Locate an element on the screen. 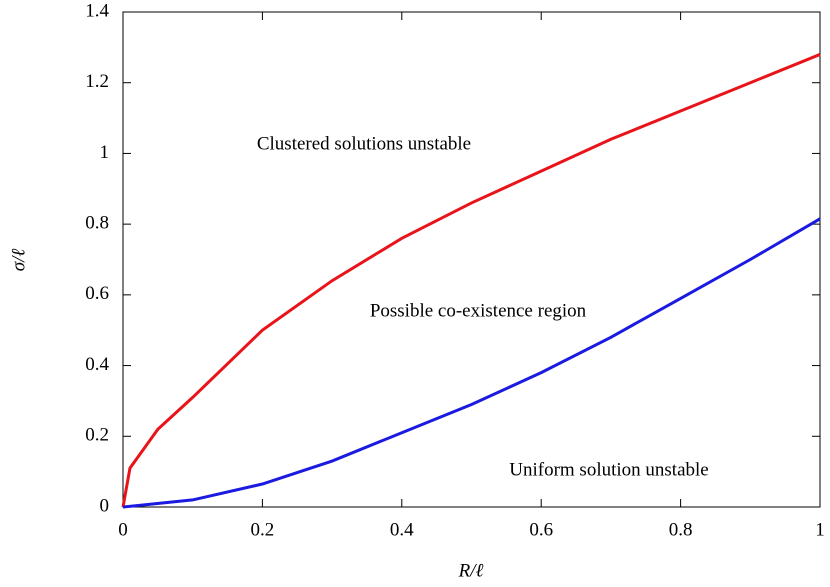 The image size is (830, 587). x-axis-label: R/ℓ is located at coordinates (471, 570).